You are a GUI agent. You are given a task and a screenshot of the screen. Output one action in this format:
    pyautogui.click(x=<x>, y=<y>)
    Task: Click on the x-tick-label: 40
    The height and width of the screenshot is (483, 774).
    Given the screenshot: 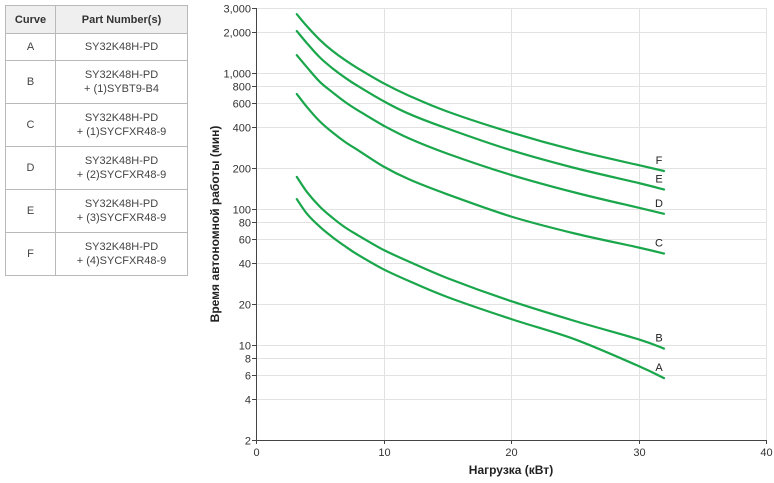 What is the action you would take?
    pyautogui.click(x=766, y=453)
    